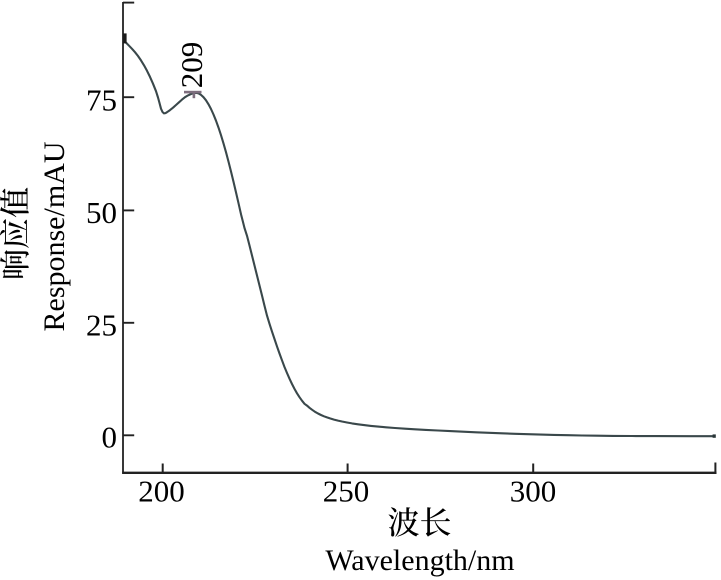 The width and height of the screenshot is (721, 580). Describe the element at coordinates (101, 212) in the screenshot. I see `svg-text: 50` at that location.